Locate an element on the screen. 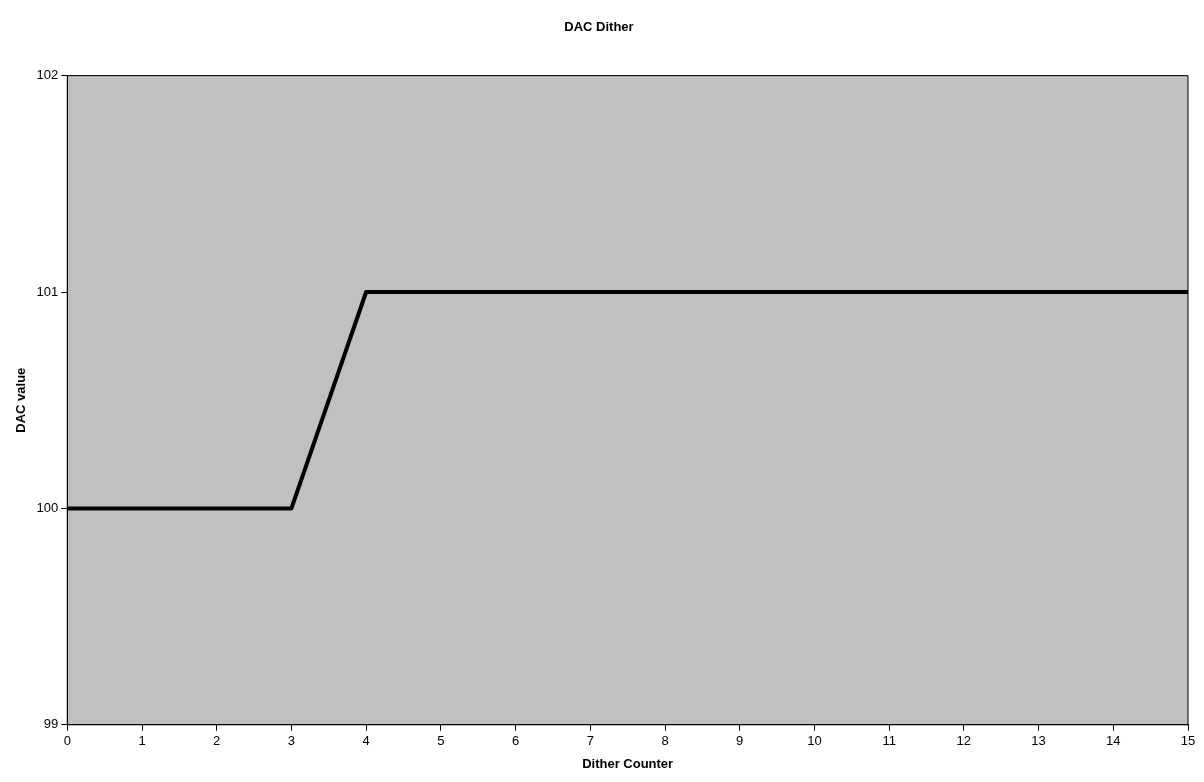 The image size is (1204, 782). x-tick-label: 15 is located at coordinates (1188, 741).